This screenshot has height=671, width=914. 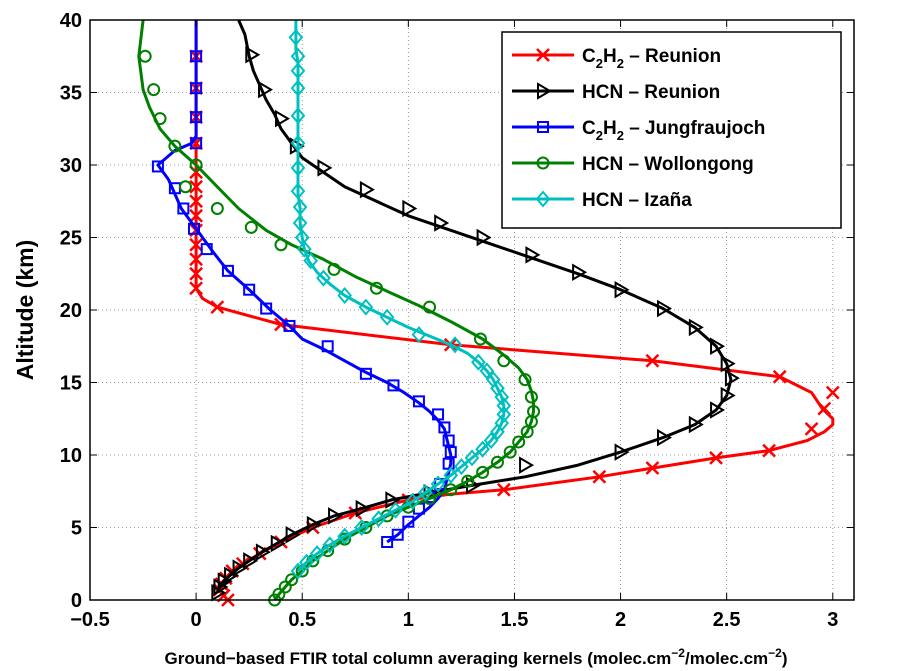 What do you see at coordinates (71, 311) in the screenshot?
I see `y-tick-label: 20` at bounding box center [71, 311].